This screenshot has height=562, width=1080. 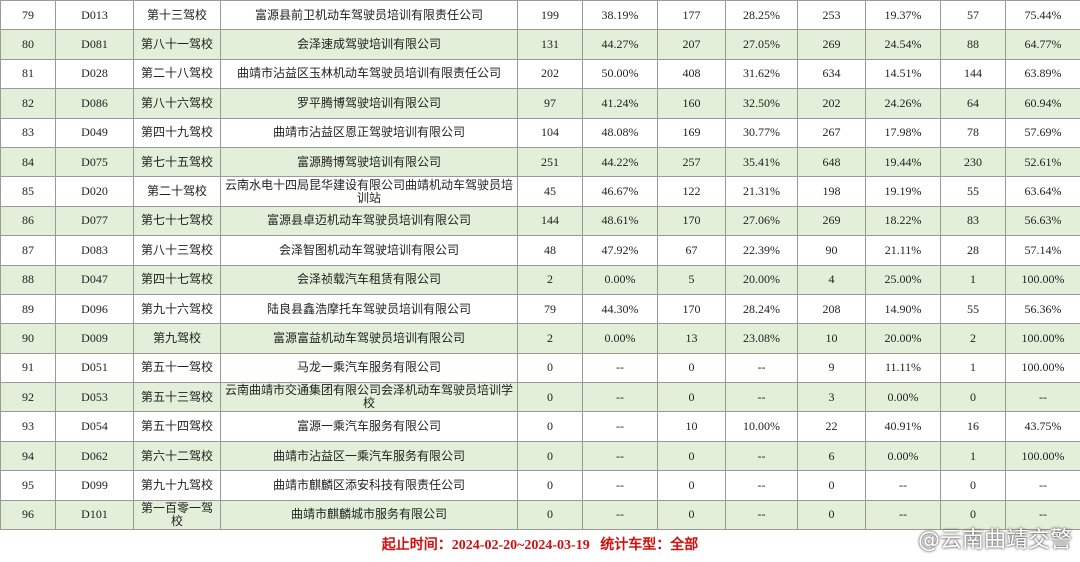 I want to click on table-row: 95 D099 第九十九驾校 曲靖市麒麟区添安科技有限责任公司 0 -- 0 -- 0 -- 0 --, so click(x=540, y=485).